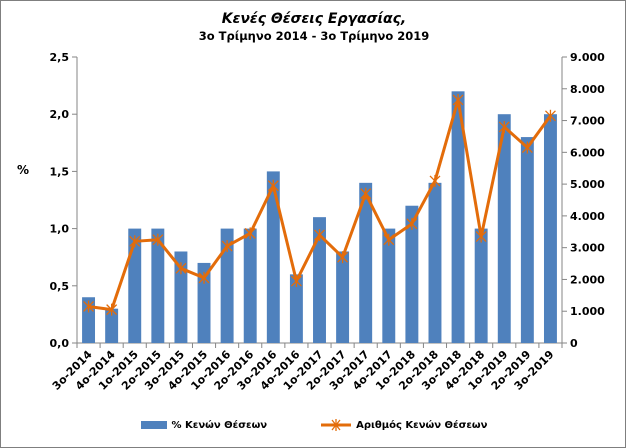  I want to click on right-tick-label: 6.000, so click(587, 152).